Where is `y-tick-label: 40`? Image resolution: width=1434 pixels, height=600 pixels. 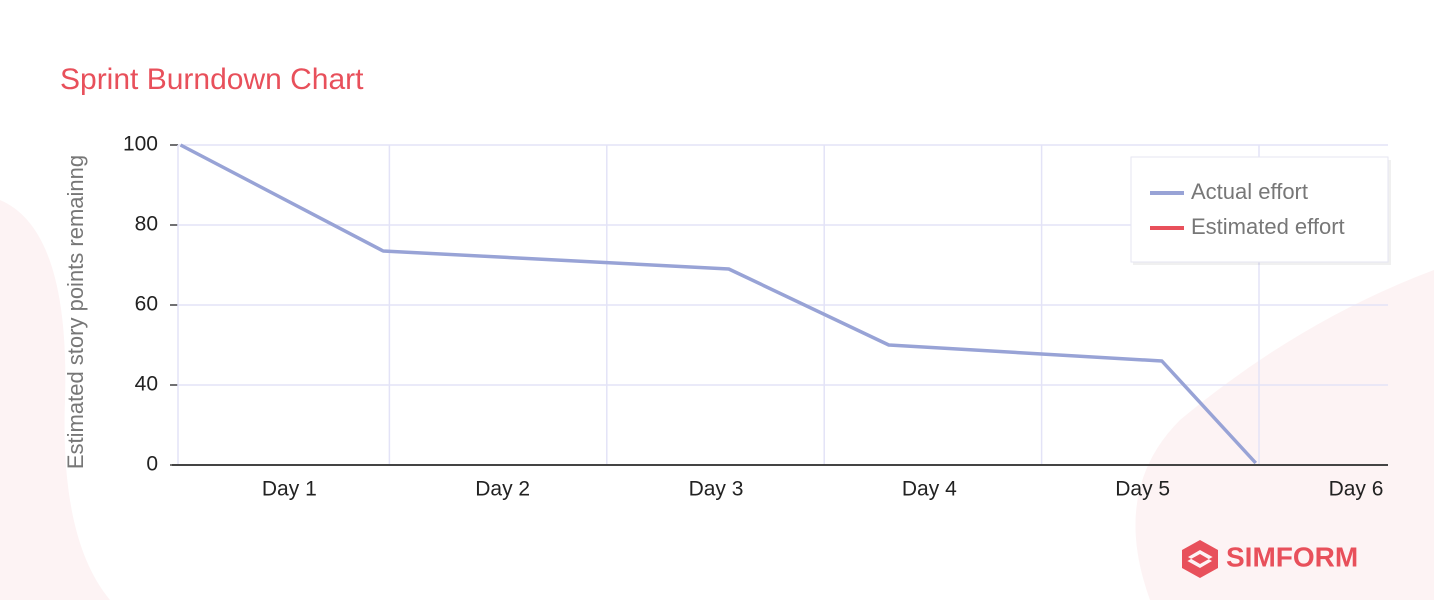
y-tick-label: 40 is located at coordinates (146, 384).